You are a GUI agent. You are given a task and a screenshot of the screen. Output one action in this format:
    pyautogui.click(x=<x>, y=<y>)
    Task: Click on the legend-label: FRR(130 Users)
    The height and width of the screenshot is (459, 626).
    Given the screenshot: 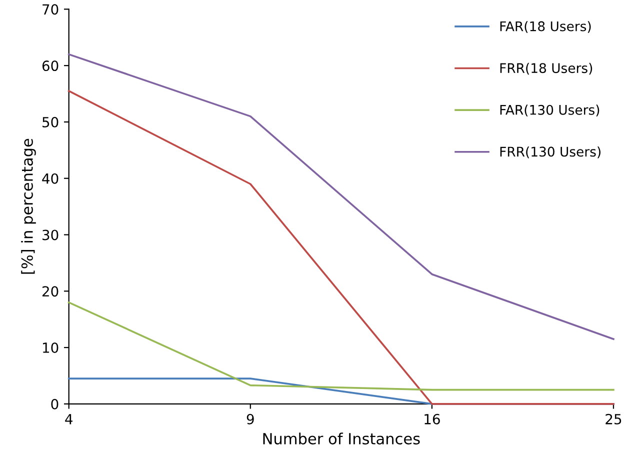 What is the action you would take?
    pyautogui.click(x=550, y=152)
    